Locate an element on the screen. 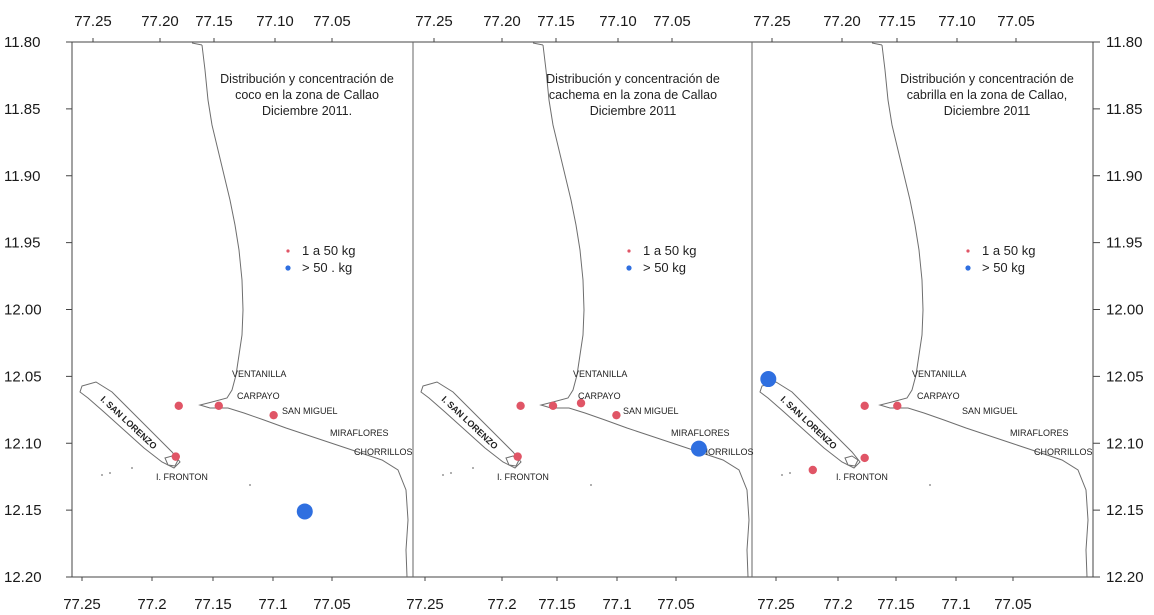 Image resolution: width=1154 pixels, height=615 pixels. coastline-north is located at coordinates (538, 44).